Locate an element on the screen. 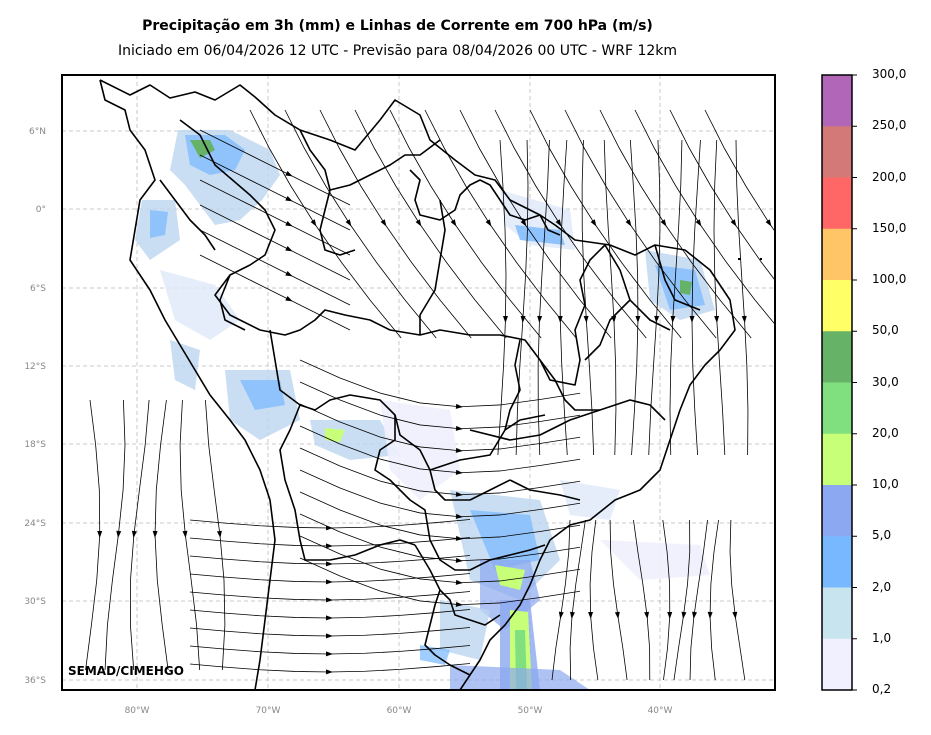 The height and width of the screenshot is (735, 931). lon-label: 70°W is located at coordinates (268, 711).